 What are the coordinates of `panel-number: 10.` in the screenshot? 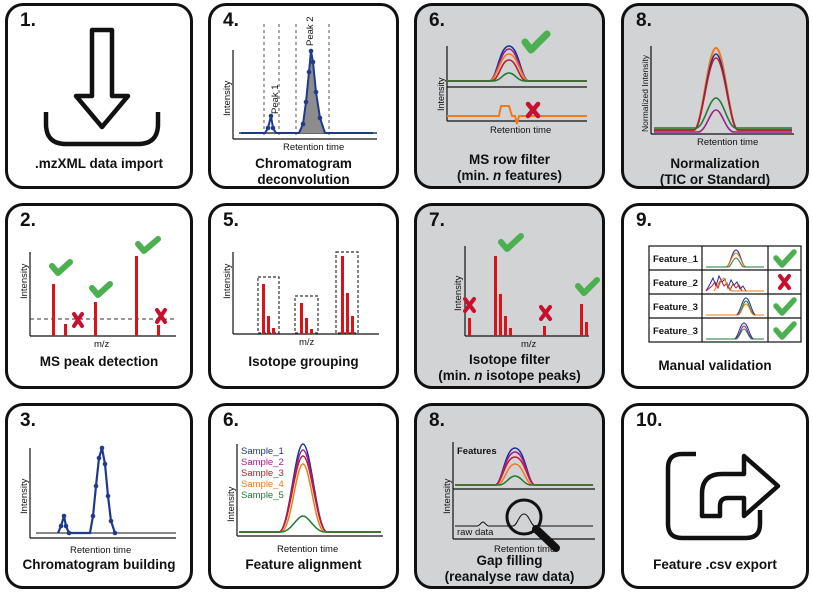 It's located at (649, 420).